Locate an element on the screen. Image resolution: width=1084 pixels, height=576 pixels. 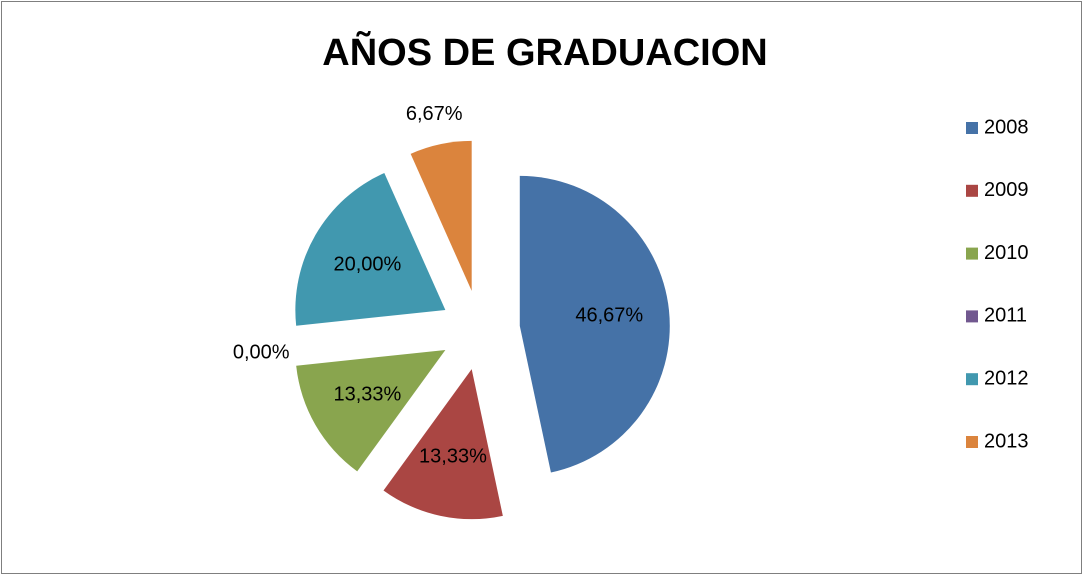
legend-label: 2011 is located at coordinates (1005, 316).